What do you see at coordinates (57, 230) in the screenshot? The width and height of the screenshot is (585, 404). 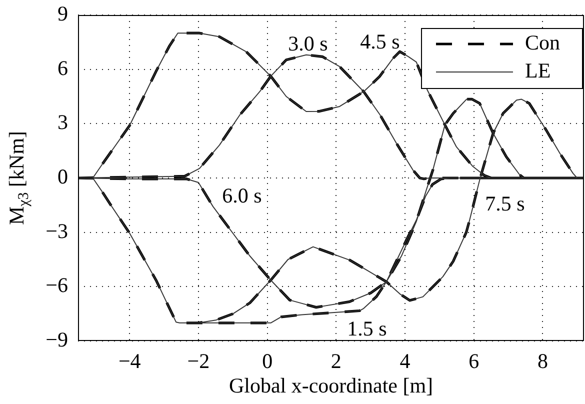 I see `y-tick-label: −3` at bounding box center [57, 230].